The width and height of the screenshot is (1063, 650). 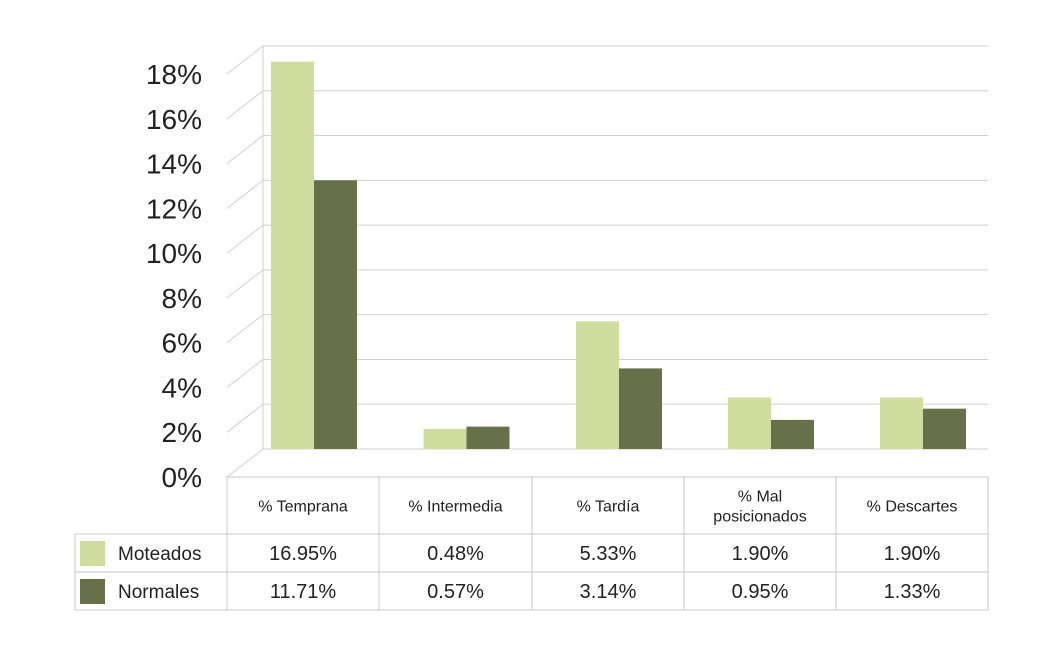 What do you see at coordinates (303, 592) in the screenshot?
I see `data-label: 11.71%` at bounding box center [303, 592].